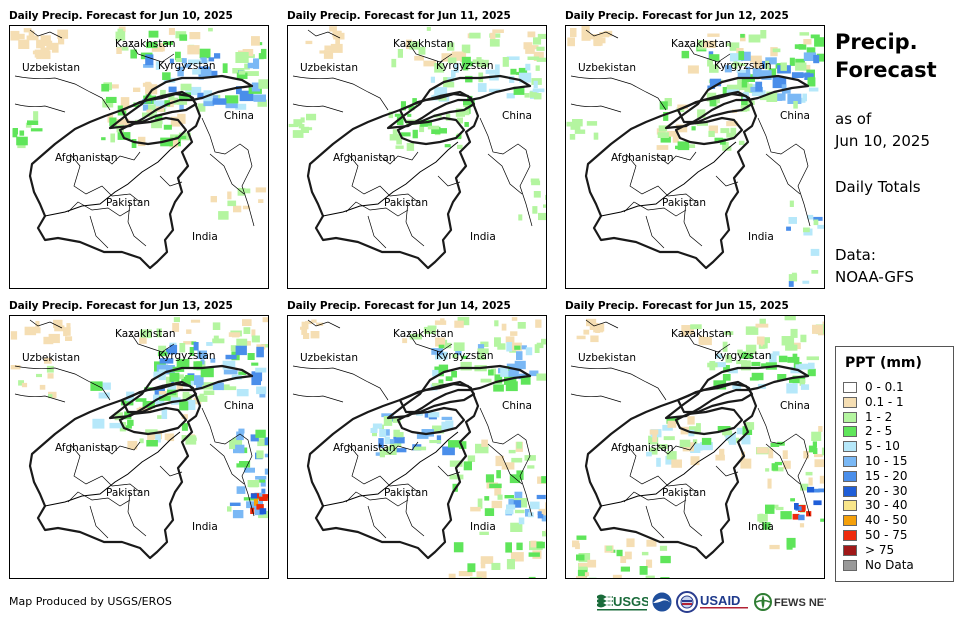 The height and width of the screenshot is (619, 970). What do you see at coordinates (364, 448) in the screenshot?
I see `map-label-afghanistan: Afghanistan` at bounding box center [364, 448].